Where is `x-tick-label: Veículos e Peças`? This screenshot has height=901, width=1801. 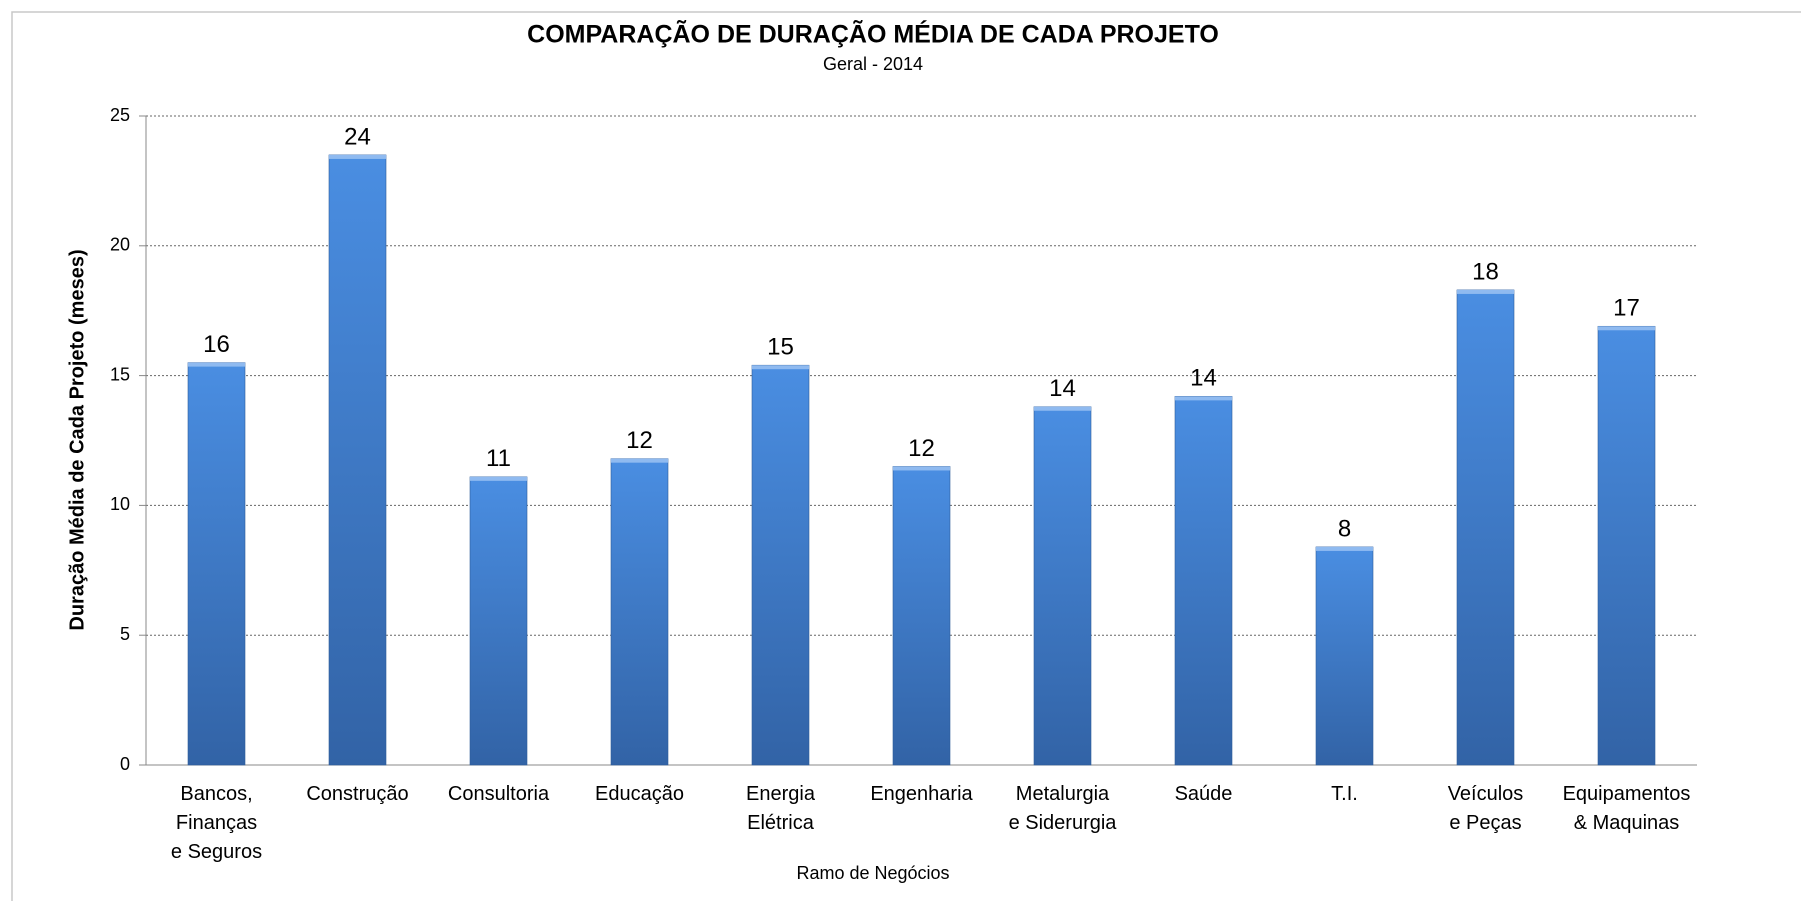 x-tick-label: Veículos e Peças is located at coordinates (1485, 808).